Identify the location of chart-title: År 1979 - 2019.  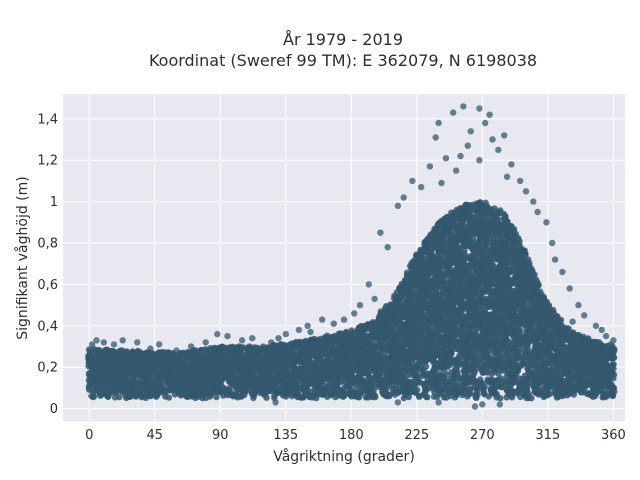
(343, 39).